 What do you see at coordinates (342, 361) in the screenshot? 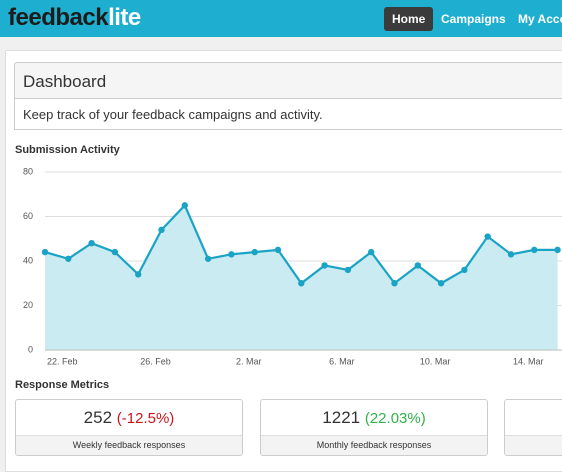
I see `x-tick-label: 6. Mar` at bounding box center [342, 361].